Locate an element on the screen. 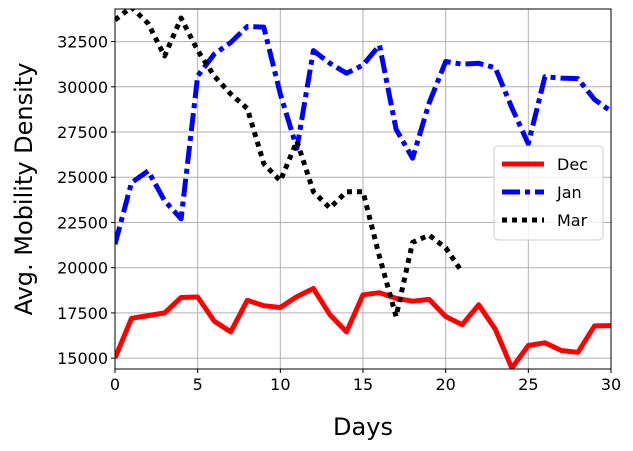 The height and width of the screenshot is (451, 633). y-tick-label: 30000 is located at coordinates (82, 87).